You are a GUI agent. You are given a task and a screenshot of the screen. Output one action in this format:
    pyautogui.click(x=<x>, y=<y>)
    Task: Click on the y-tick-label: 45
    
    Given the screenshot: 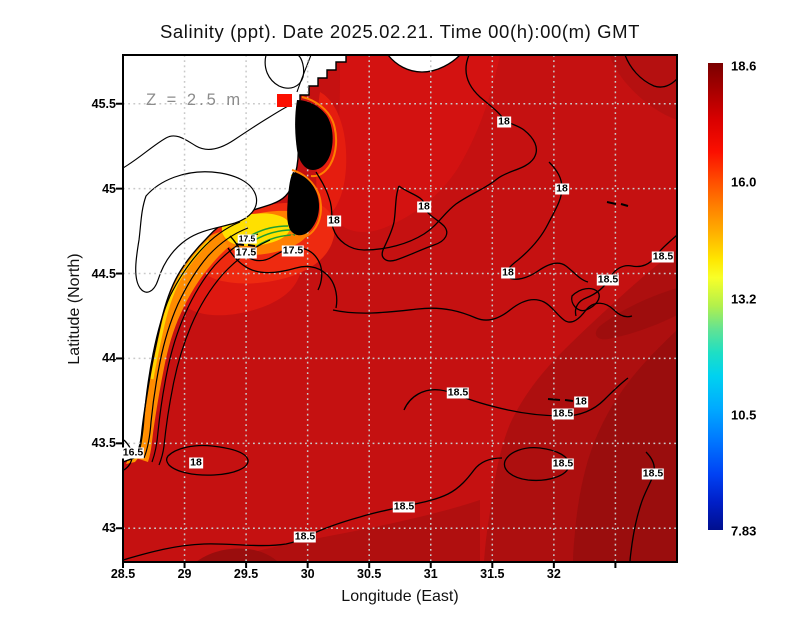 What is the action you would take?
    pyautogui.click(x=109, y=188)
    